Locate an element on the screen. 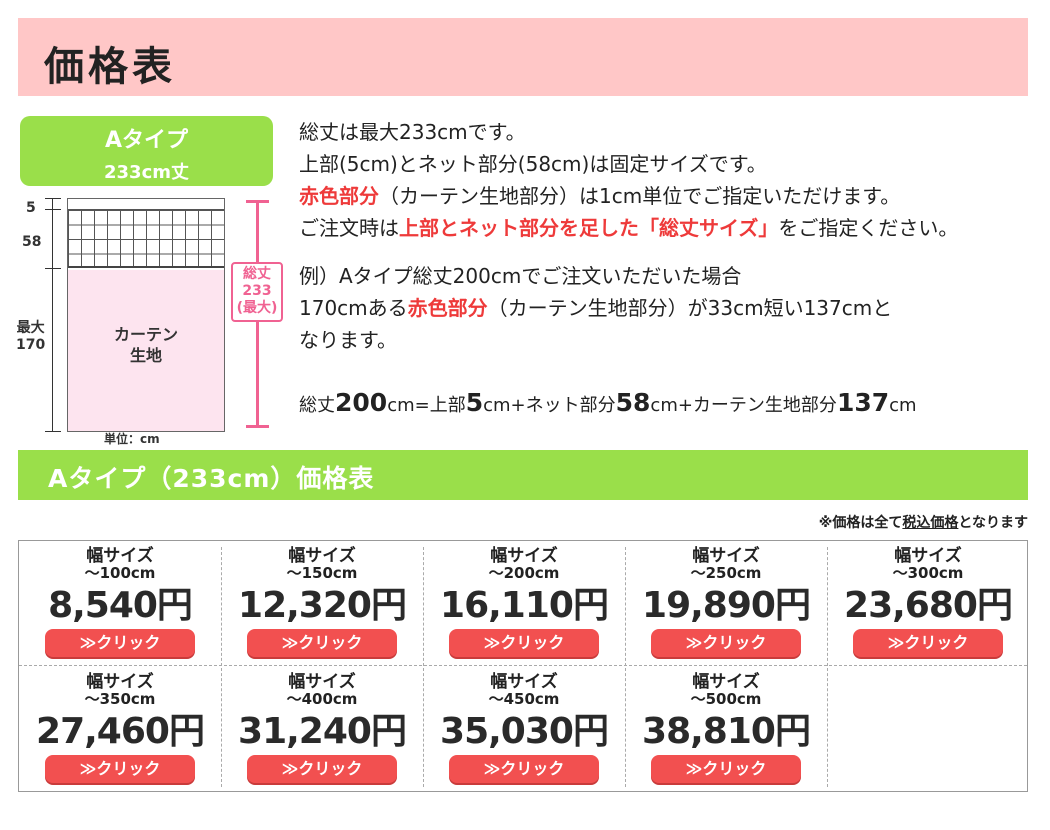 Image resolution: width=1050 pixels, height=830 pixels. price-value: 35,030円 is located at coordinates (524, 731).